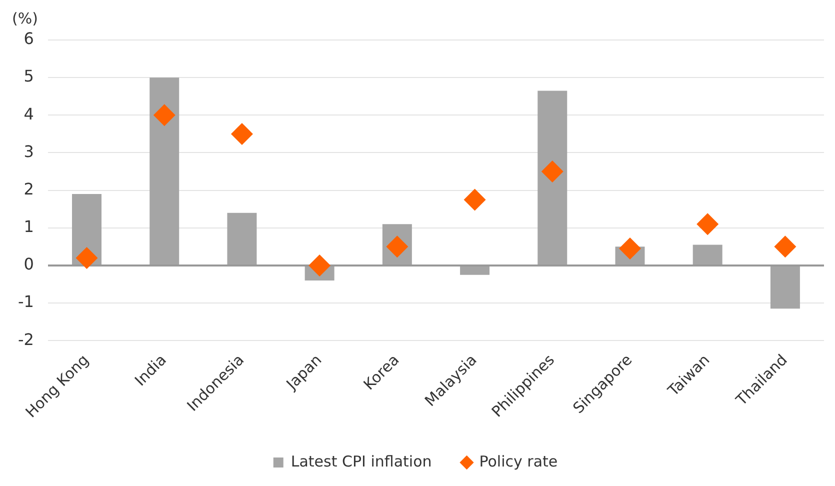 The width and height of the screenshot is (835, 486). What do you see at coordinates (361, 461) in the screenshot?
I see `legend-label: Latest CPI inflation` at bounding box center [361, 461].